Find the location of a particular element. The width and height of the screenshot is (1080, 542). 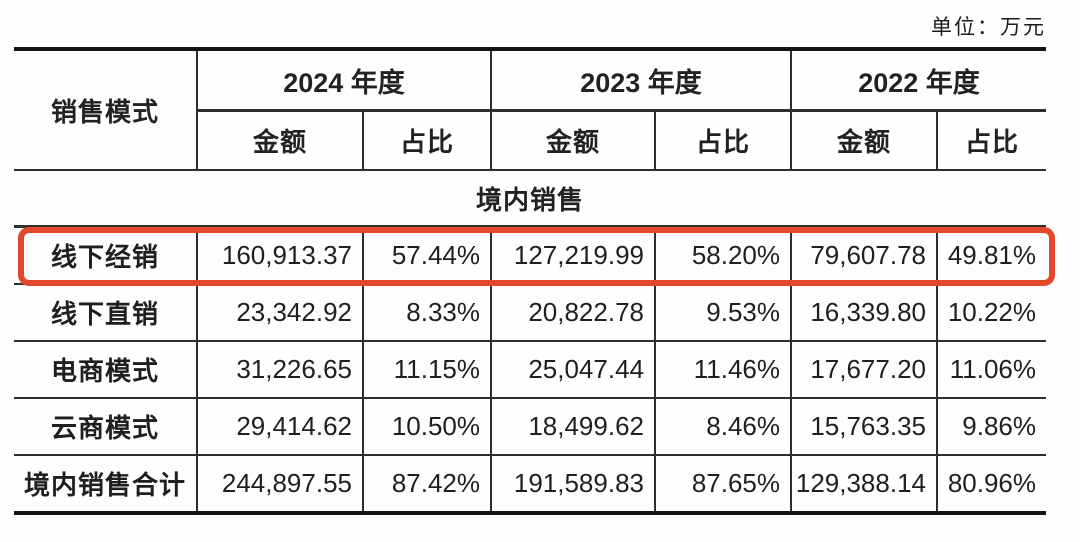

value-cell: 129,388.14 is located at coordinates (865, 483).